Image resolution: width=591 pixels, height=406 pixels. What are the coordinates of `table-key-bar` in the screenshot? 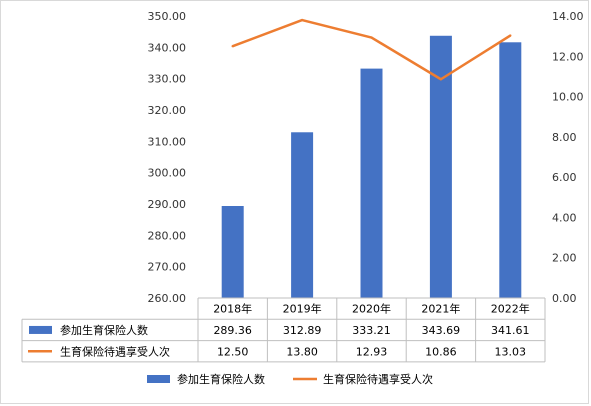 It's located at (40, 329).